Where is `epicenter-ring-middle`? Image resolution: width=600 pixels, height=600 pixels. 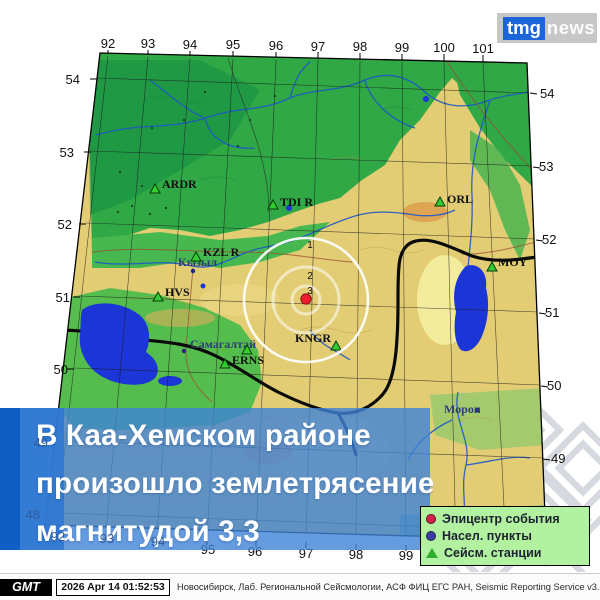 epicenter-ring-middle is located at coordinates (306, 300).